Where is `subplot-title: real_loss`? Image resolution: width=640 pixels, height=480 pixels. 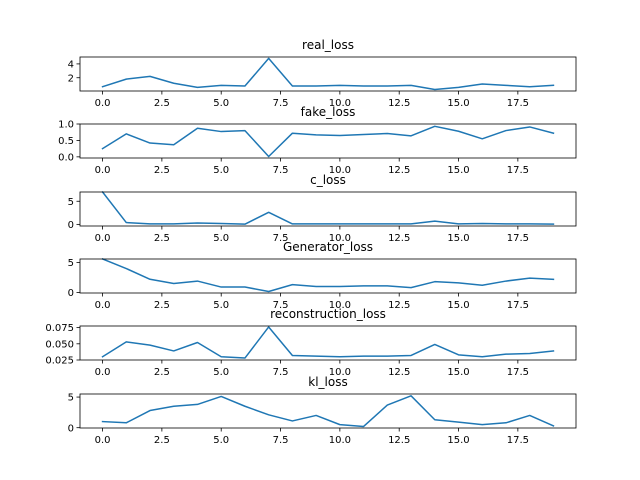 subplot-title: real_loss is located at coordinates (328, 45).